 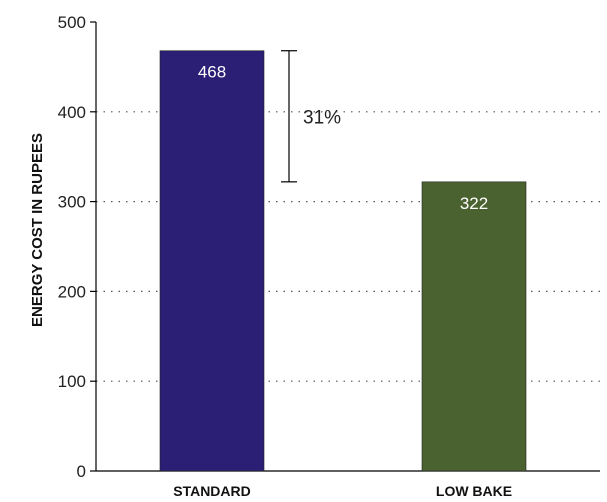 I want to click on difference-percent-label: 31%, so click(x=322, y=117).